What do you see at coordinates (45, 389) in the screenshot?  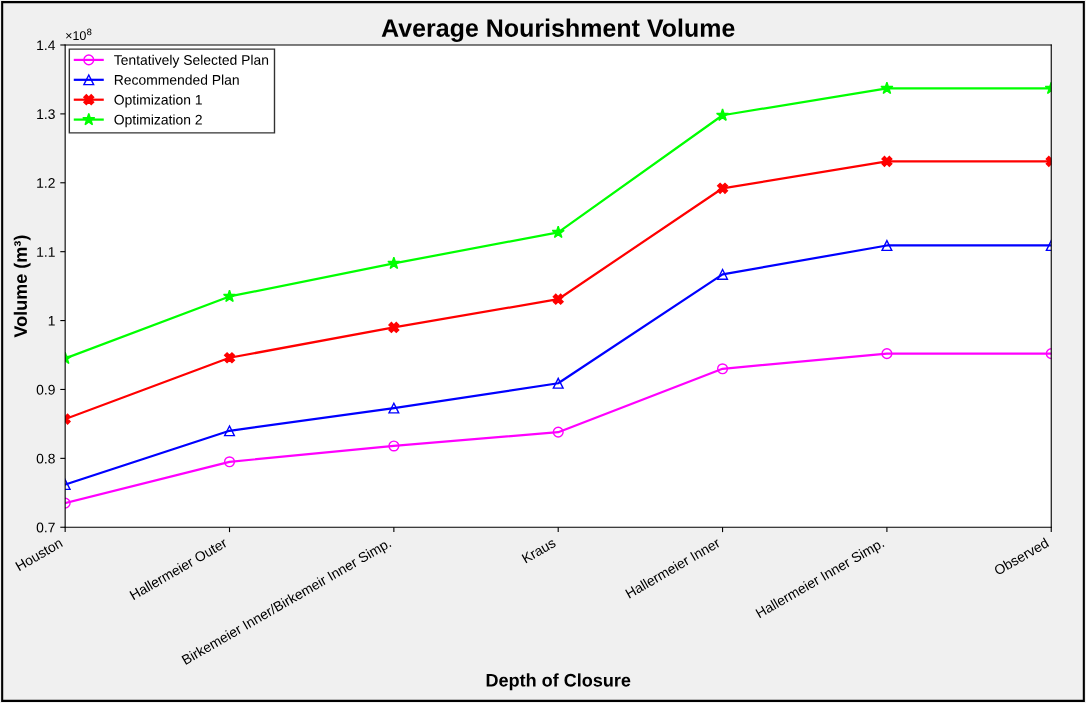 I see `y-tick-label: 0.9` at bounding box center [45, 389].